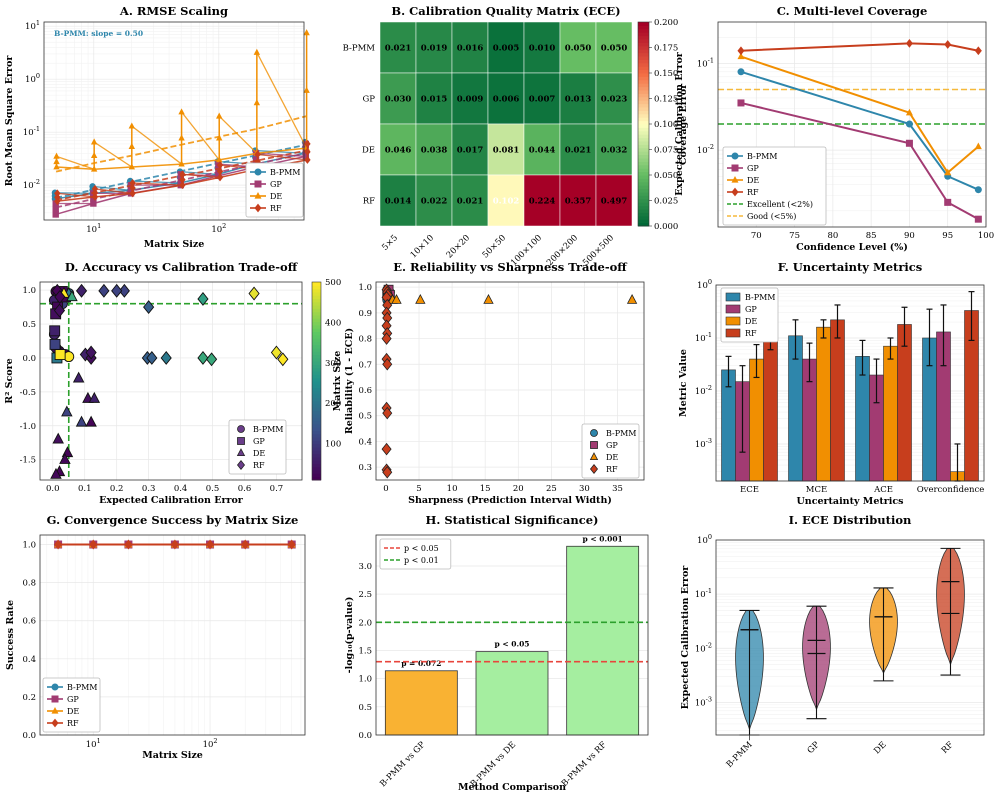 The height and width of the screenshot is (799, 996). I want to click on x-tick-label: 35, so click(617, 489).